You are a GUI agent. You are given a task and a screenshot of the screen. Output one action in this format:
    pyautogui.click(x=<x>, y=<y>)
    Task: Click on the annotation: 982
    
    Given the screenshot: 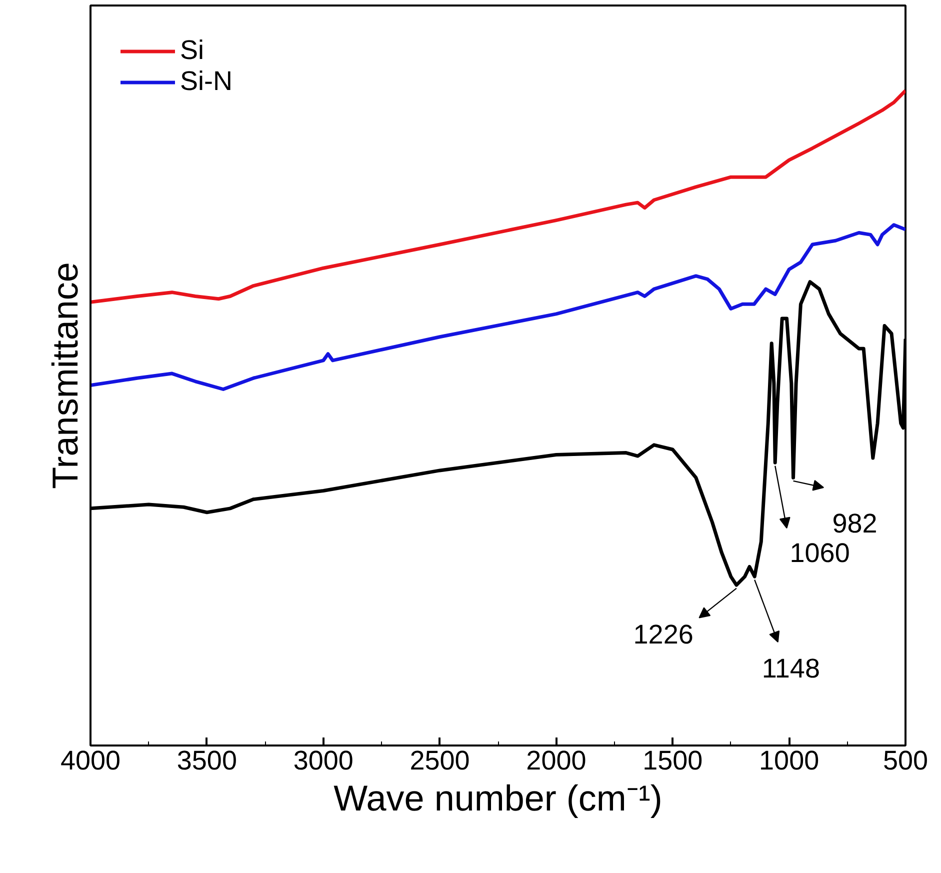 What is the action you would take?
    pyautogui.click(x=855, y=523)
    